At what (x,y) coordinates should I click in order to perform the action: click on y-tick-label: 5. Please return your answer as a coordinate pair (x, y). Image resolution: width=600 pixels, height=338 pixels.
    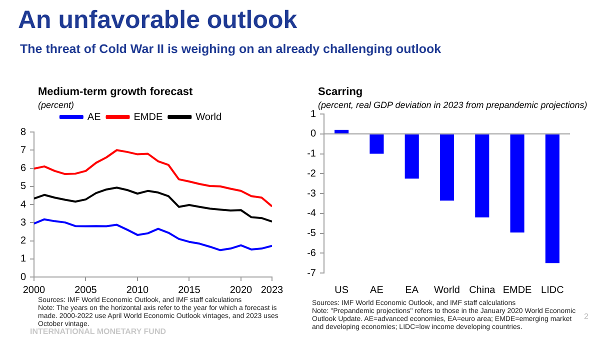
    Looking at the image, I should click on (23, 186).